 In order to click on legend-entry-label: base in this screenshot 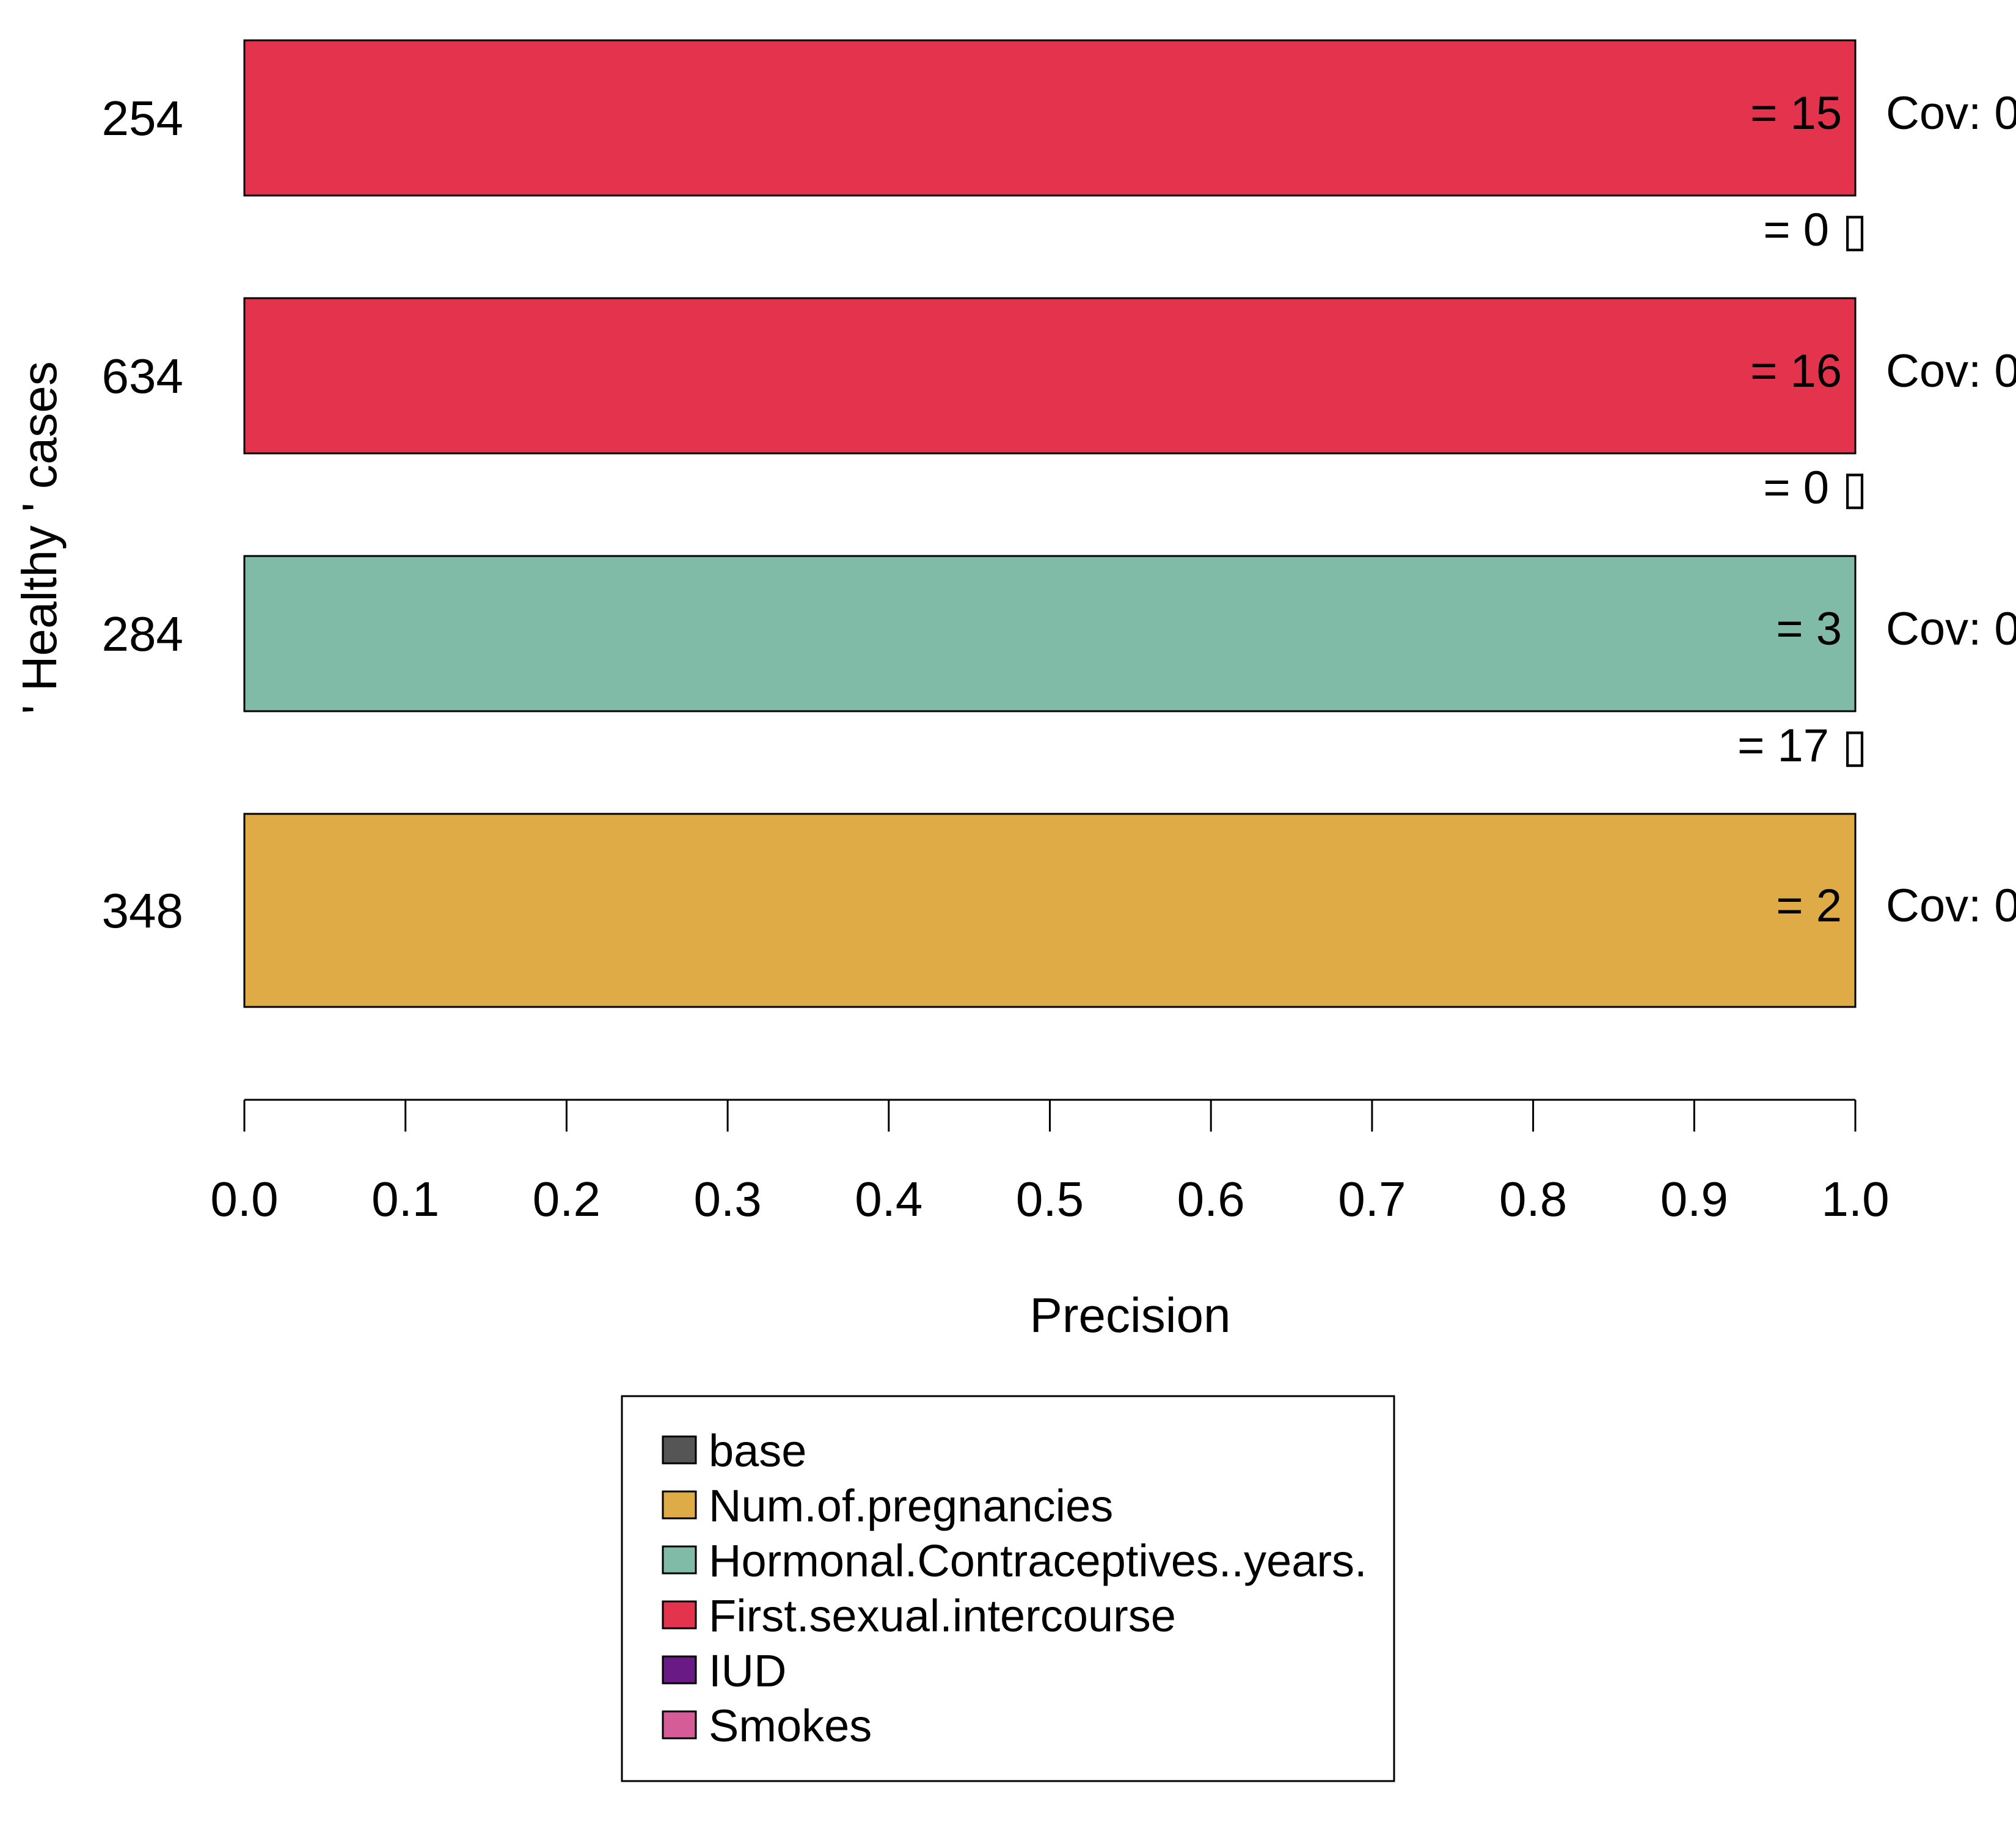, I will do `click(757, 1450)`.